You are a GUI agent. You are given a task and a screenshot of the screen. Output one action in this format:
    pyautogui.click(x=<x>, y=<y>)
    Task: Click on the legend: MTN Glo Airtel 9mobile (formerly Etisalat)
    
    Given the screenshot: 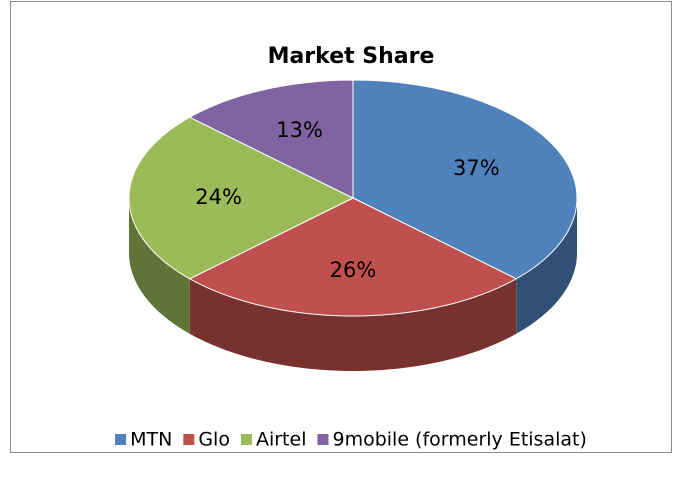 What is the action you would take?
    pyautogui.click(x=351, y=440)
    